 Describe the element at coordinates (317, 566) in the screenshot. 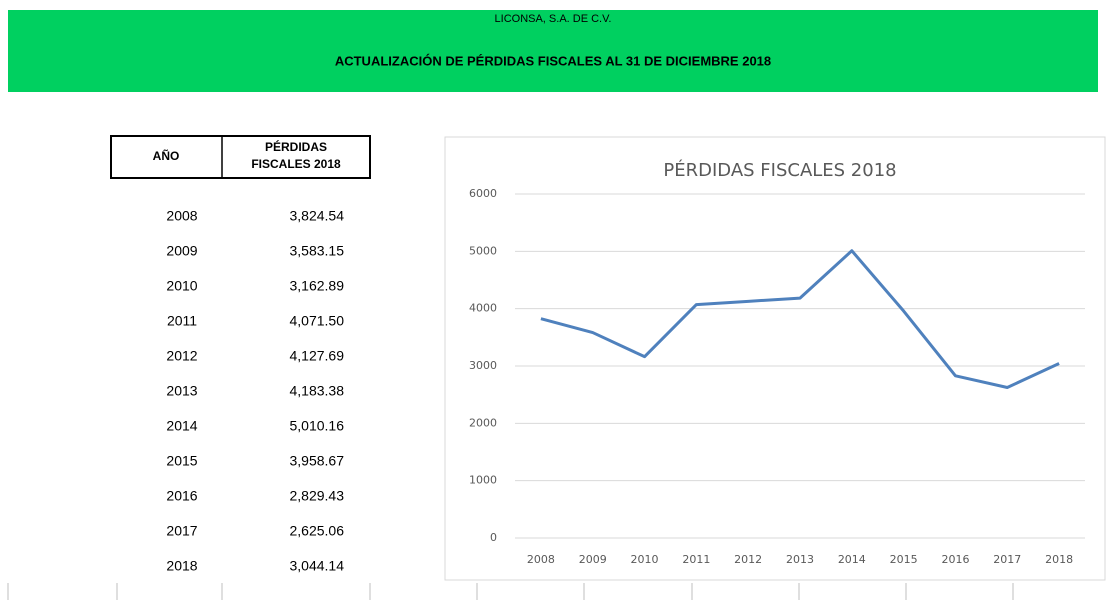

I see `value-cell: 3,044.14` at that location.